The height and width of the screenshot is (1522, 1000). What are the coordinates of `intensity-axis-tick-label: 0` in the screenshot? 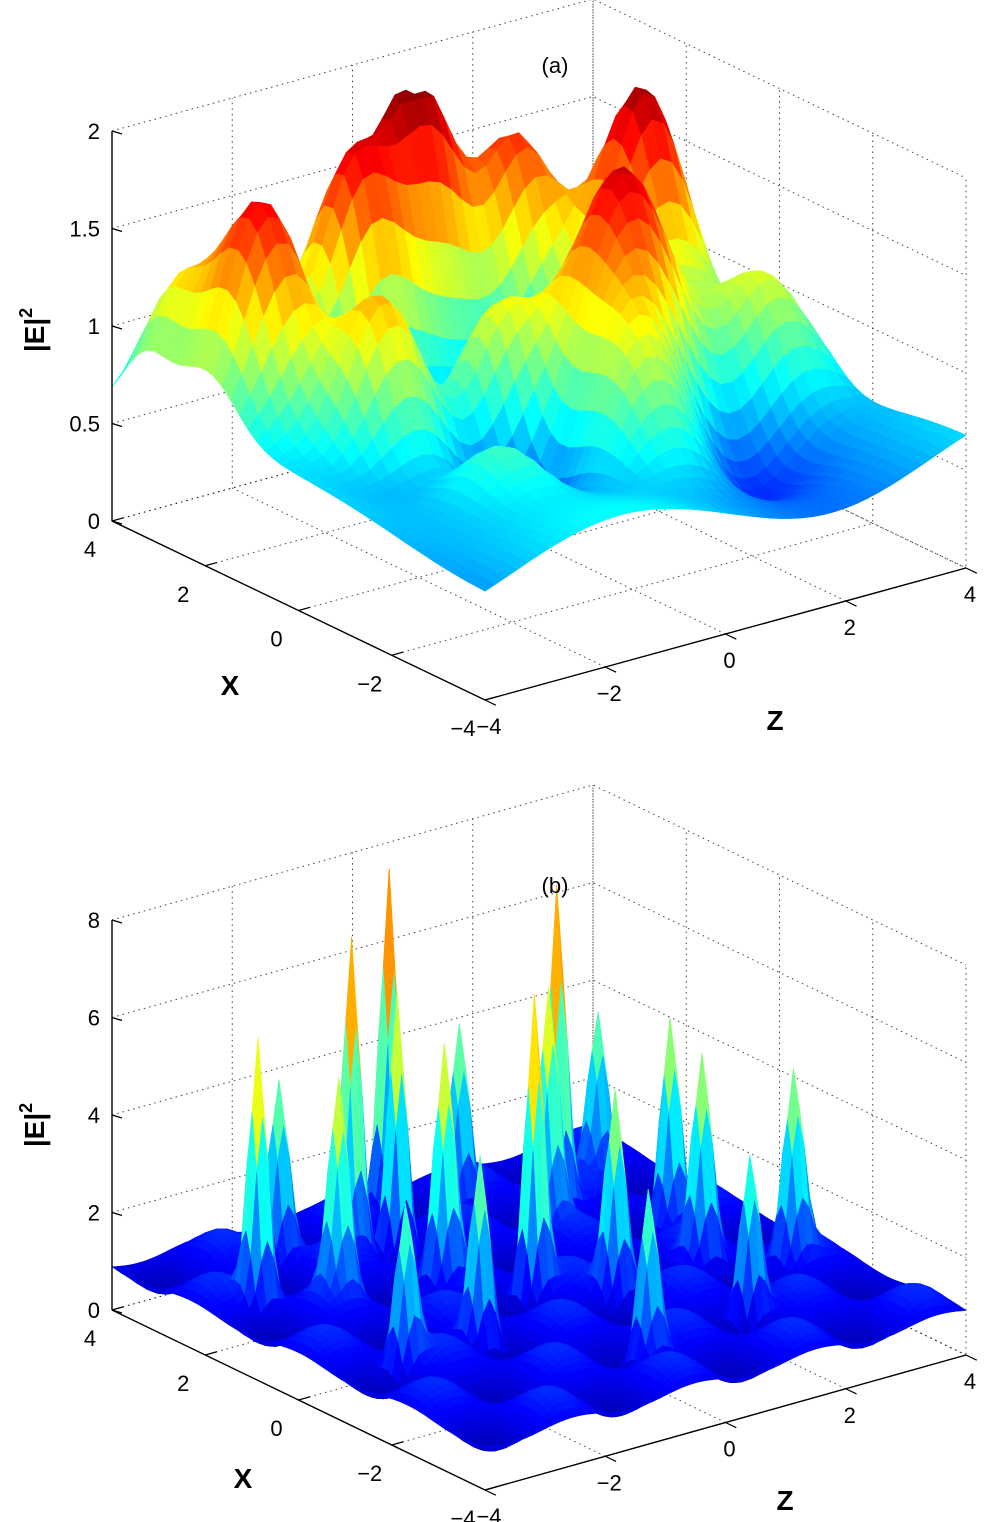 It's located at (94, 521).